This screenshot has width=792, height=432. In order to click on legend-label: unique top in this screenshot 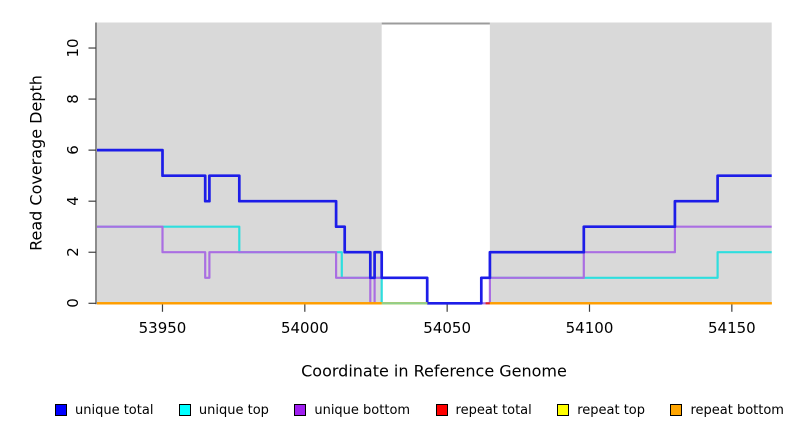, I will do `click(233, 410)`.